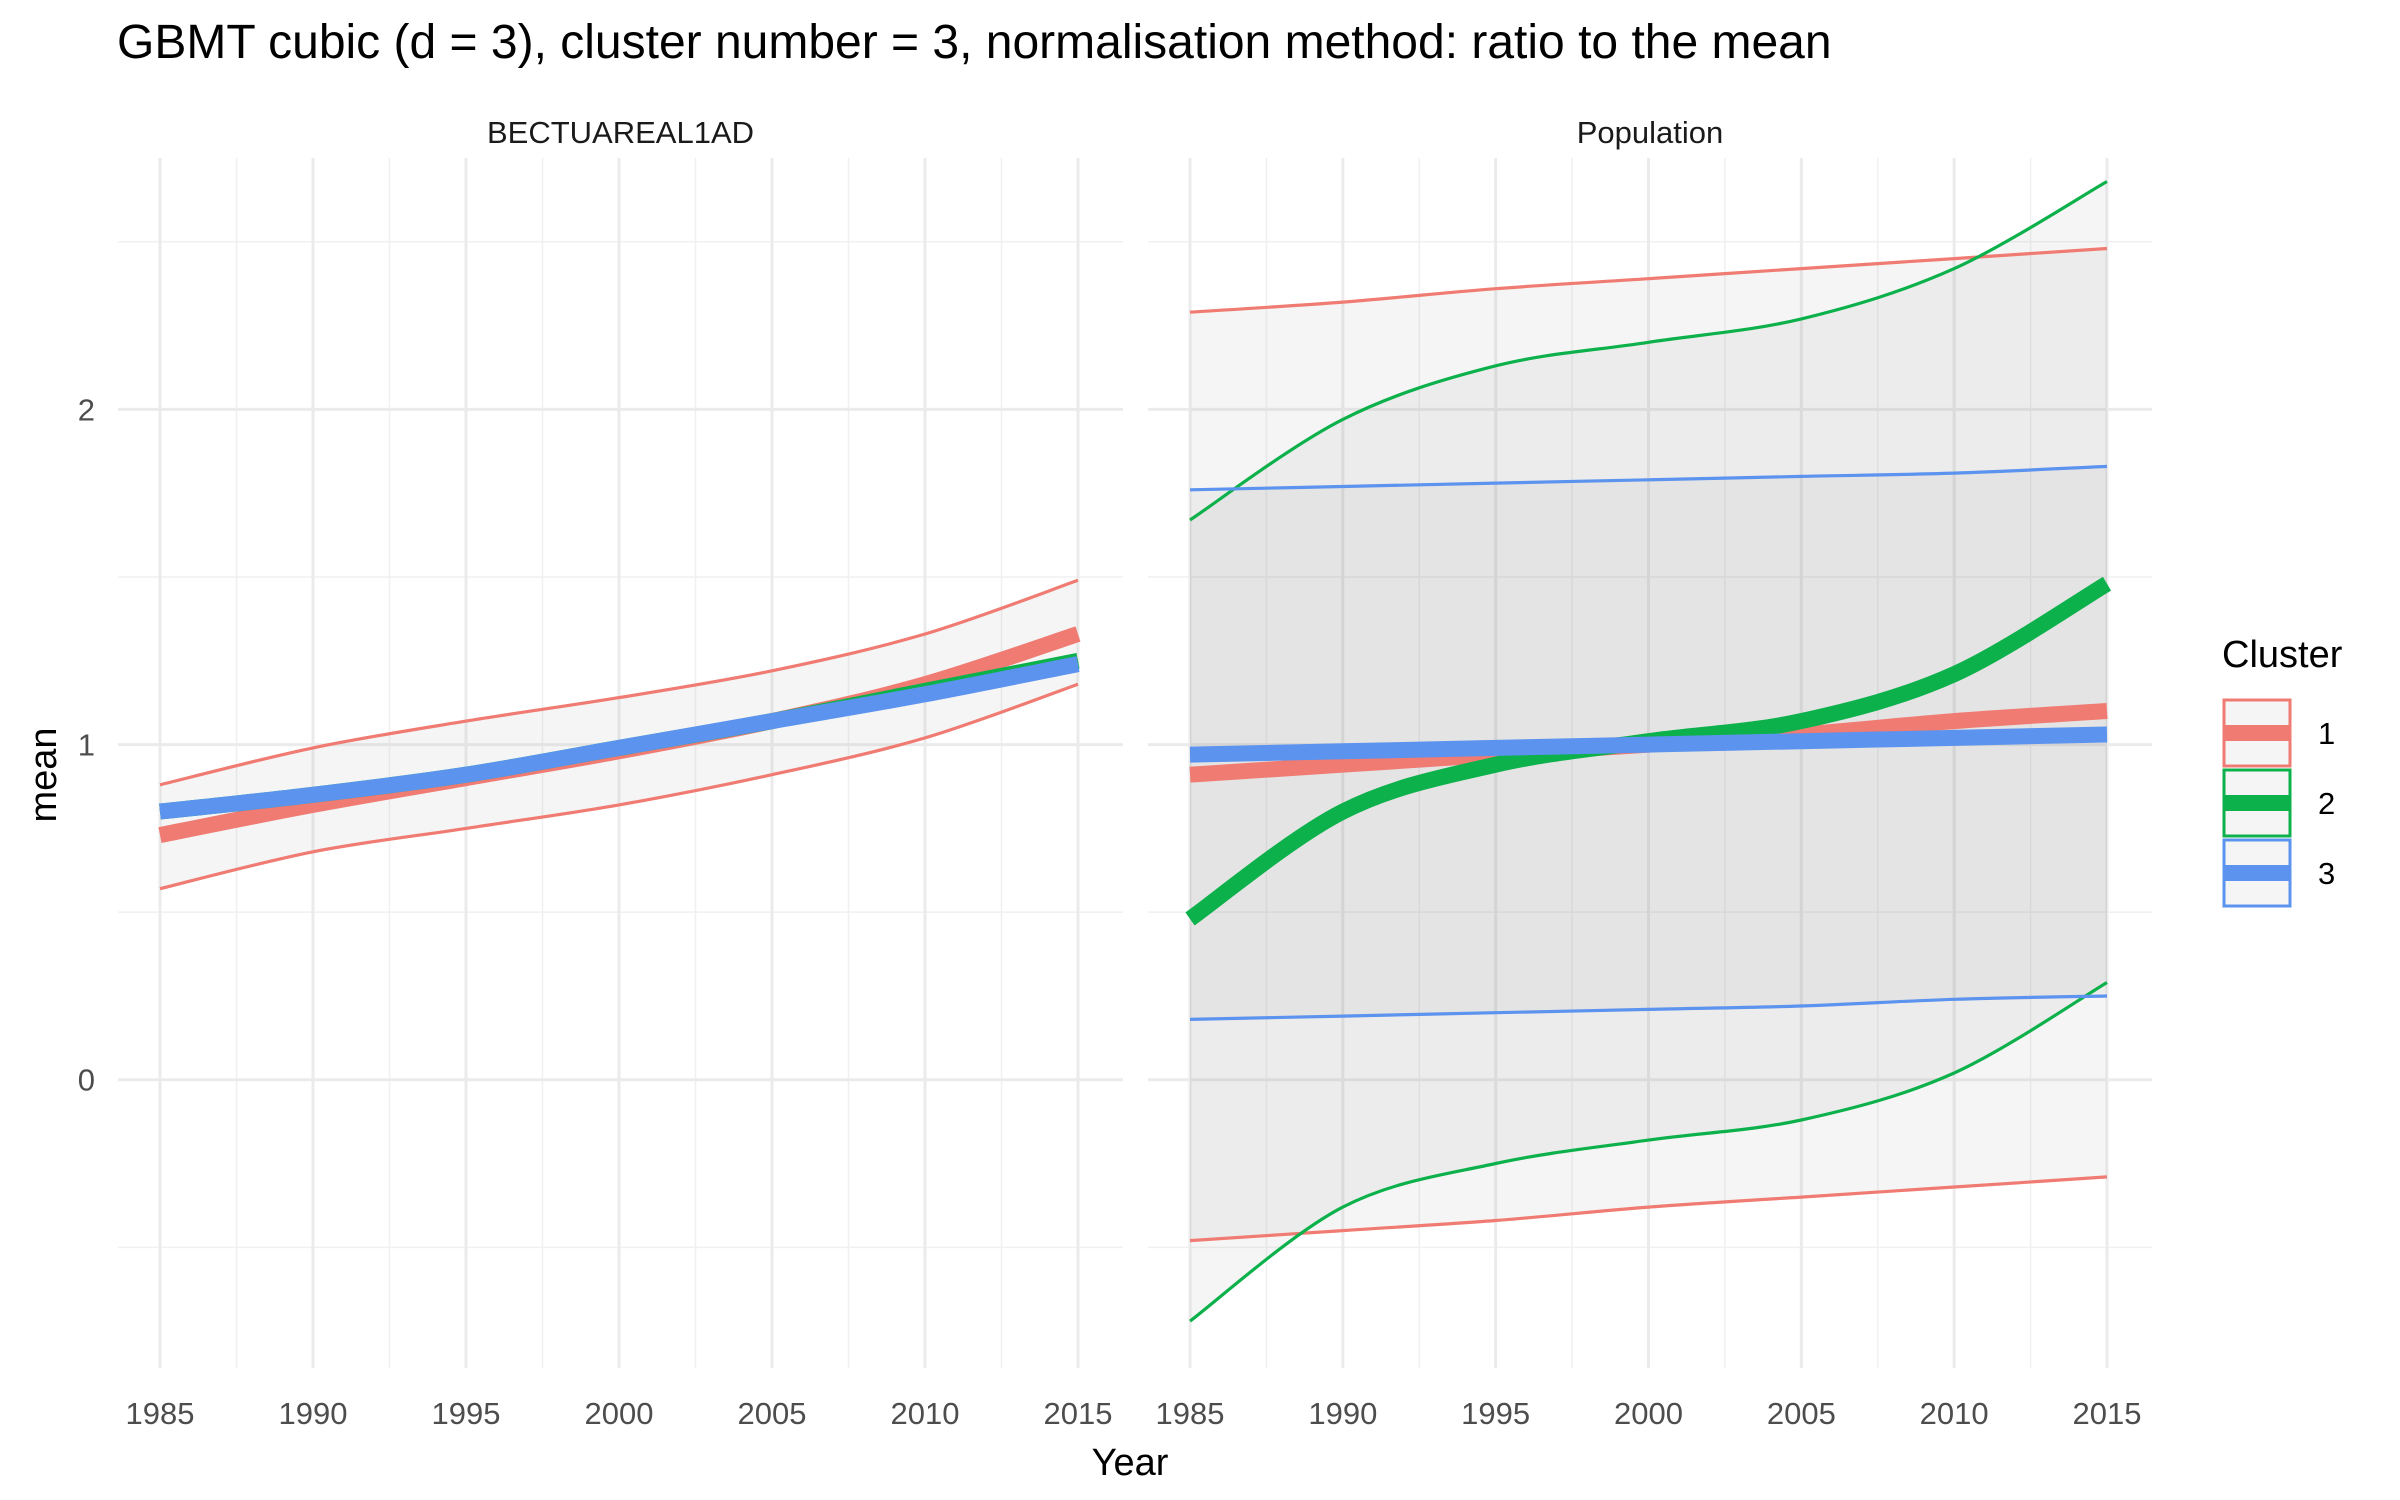  I want to click on y-tick-label: 2, so click(86, 409).